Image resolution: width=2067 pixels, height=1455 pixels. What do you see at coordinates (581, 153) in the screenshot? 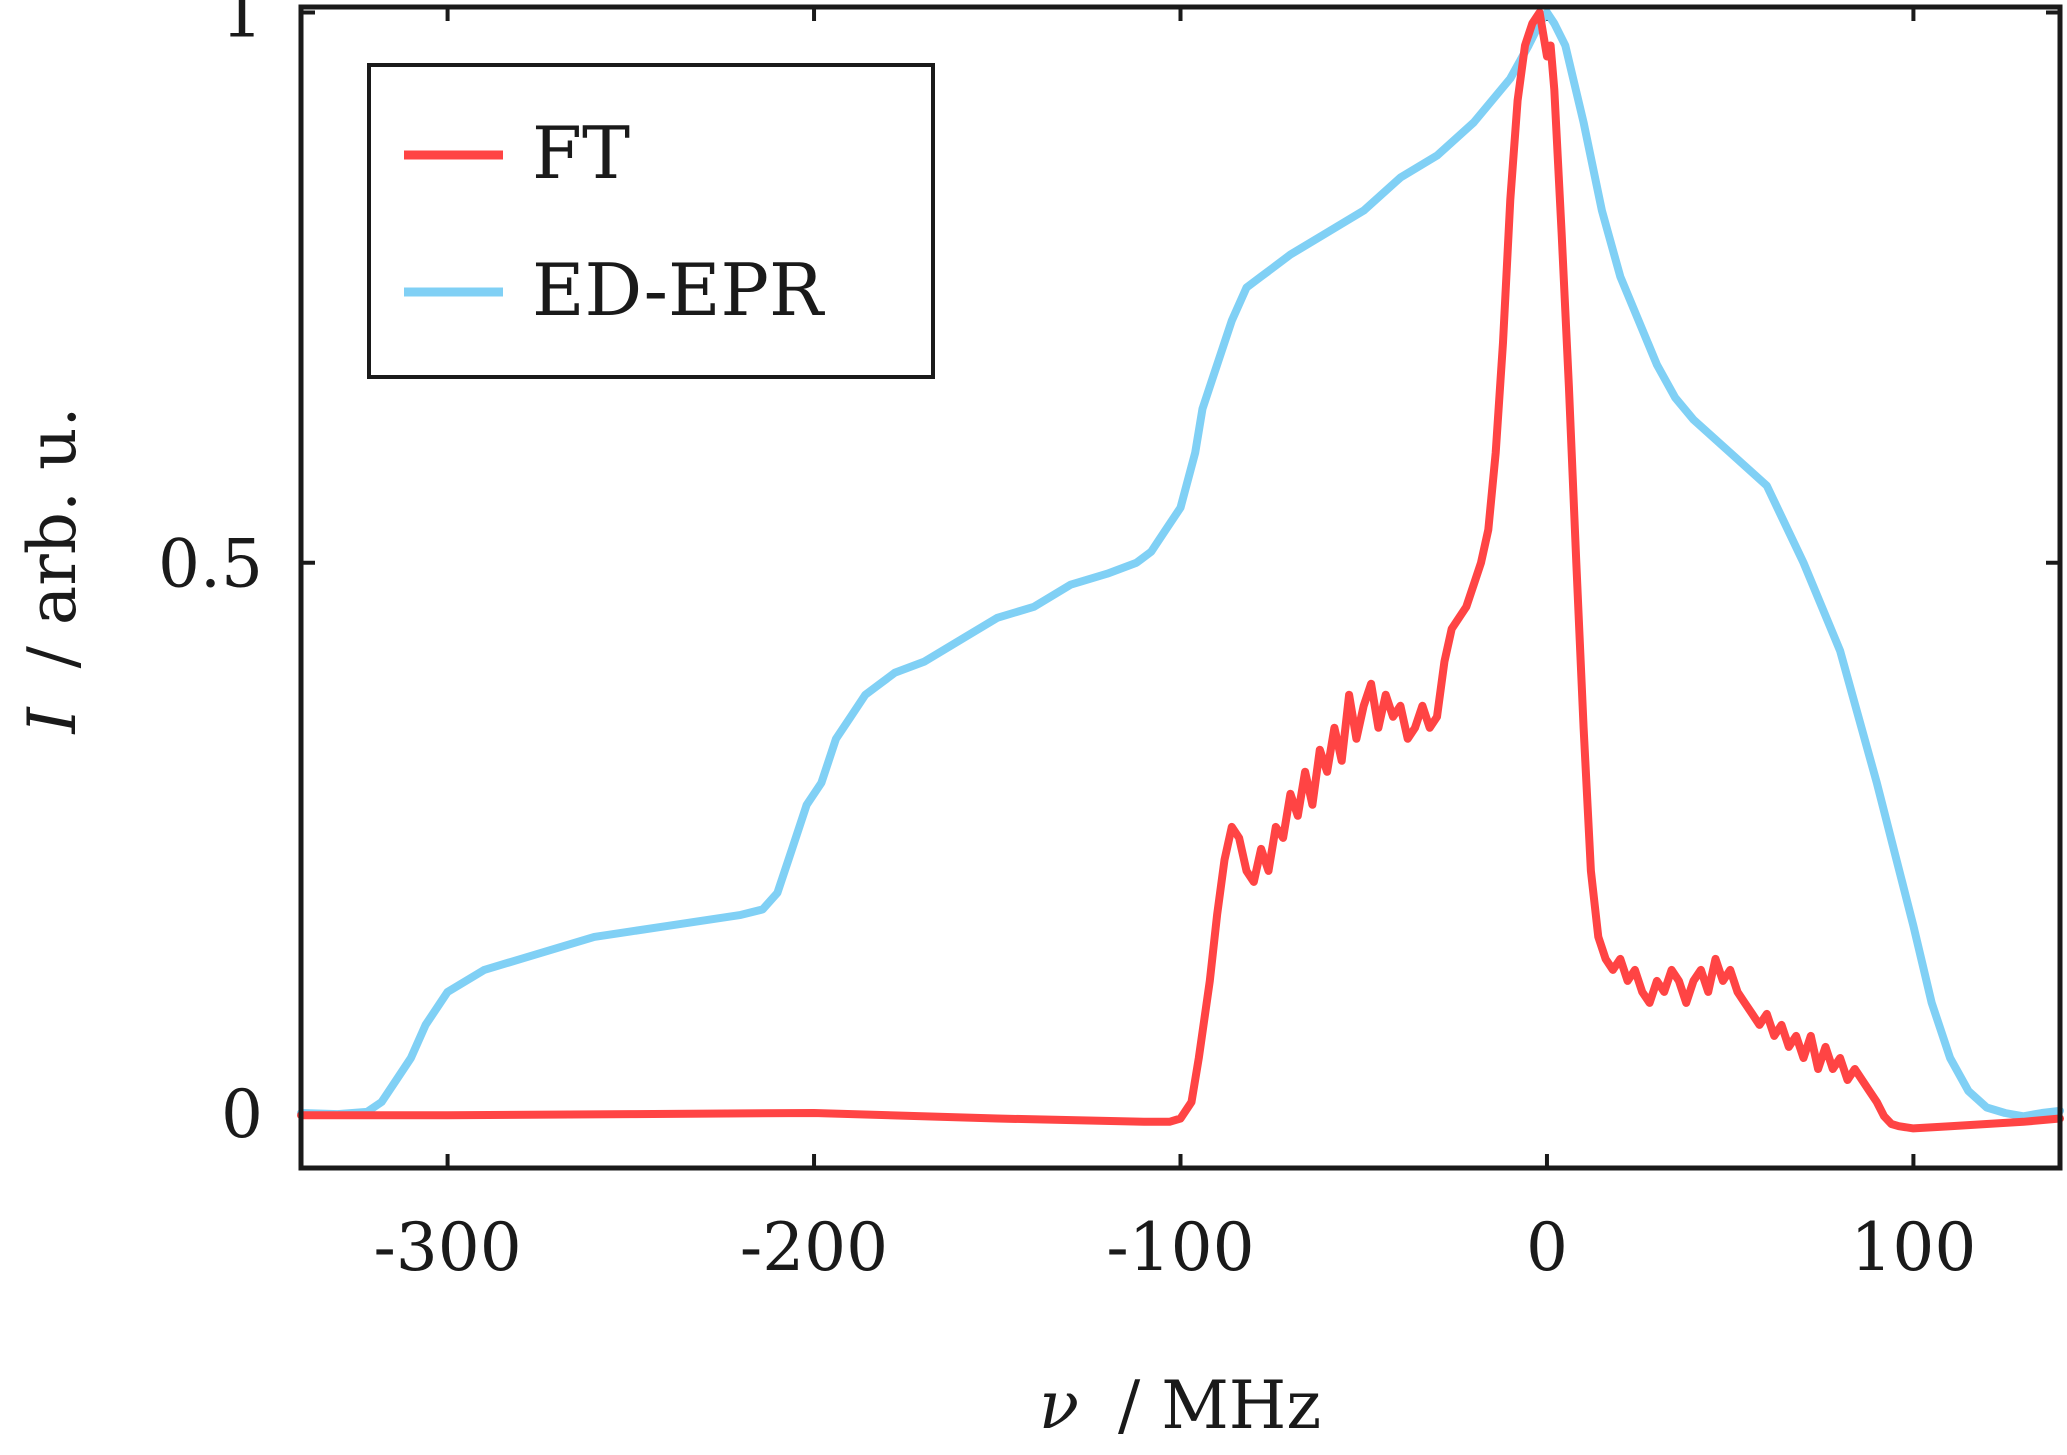
I see `legend-label-ft: FT` at bounding box center [581, 153].